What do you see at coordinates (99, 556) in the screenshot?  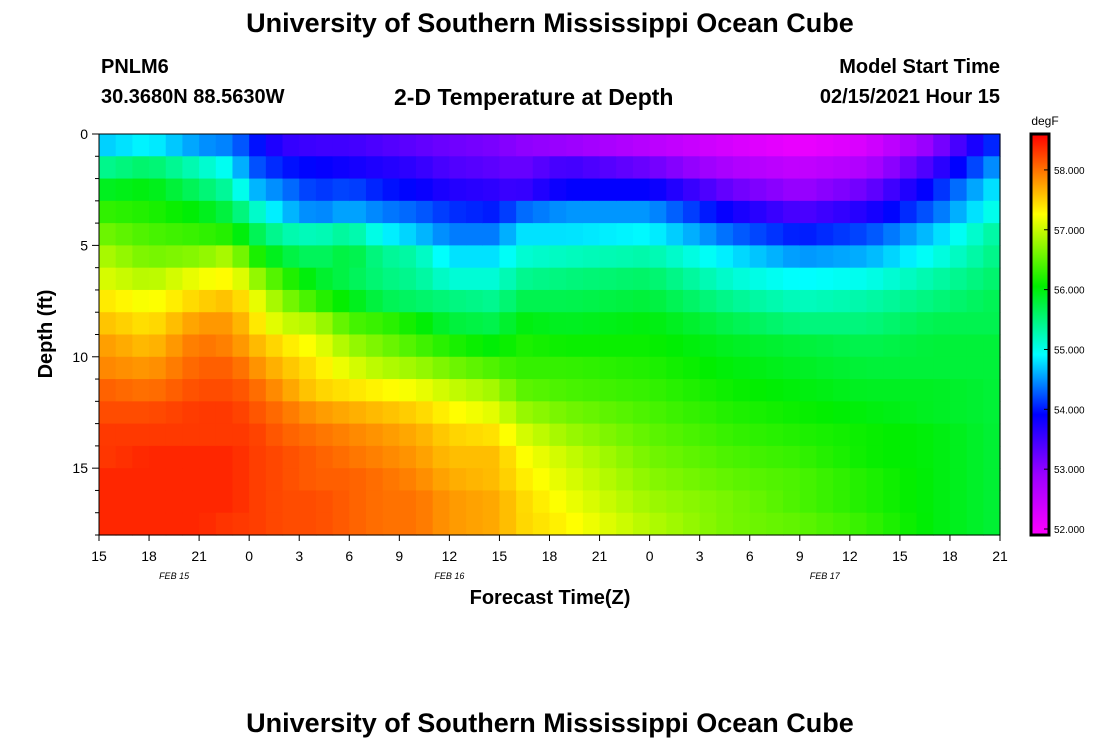 I see `x-tick-label: 15` at bounding box center [99, 556].